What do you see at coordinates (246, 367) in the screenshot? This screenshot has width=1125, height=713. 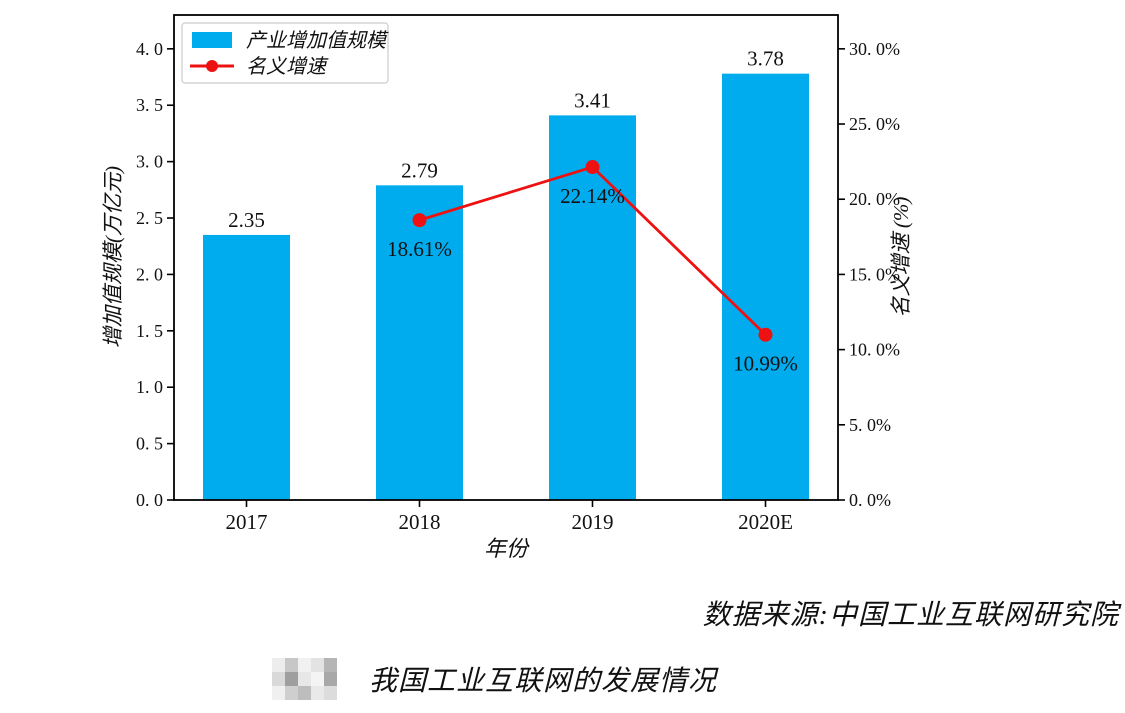 I see `bar-2017` at bounding box center [246, 367].